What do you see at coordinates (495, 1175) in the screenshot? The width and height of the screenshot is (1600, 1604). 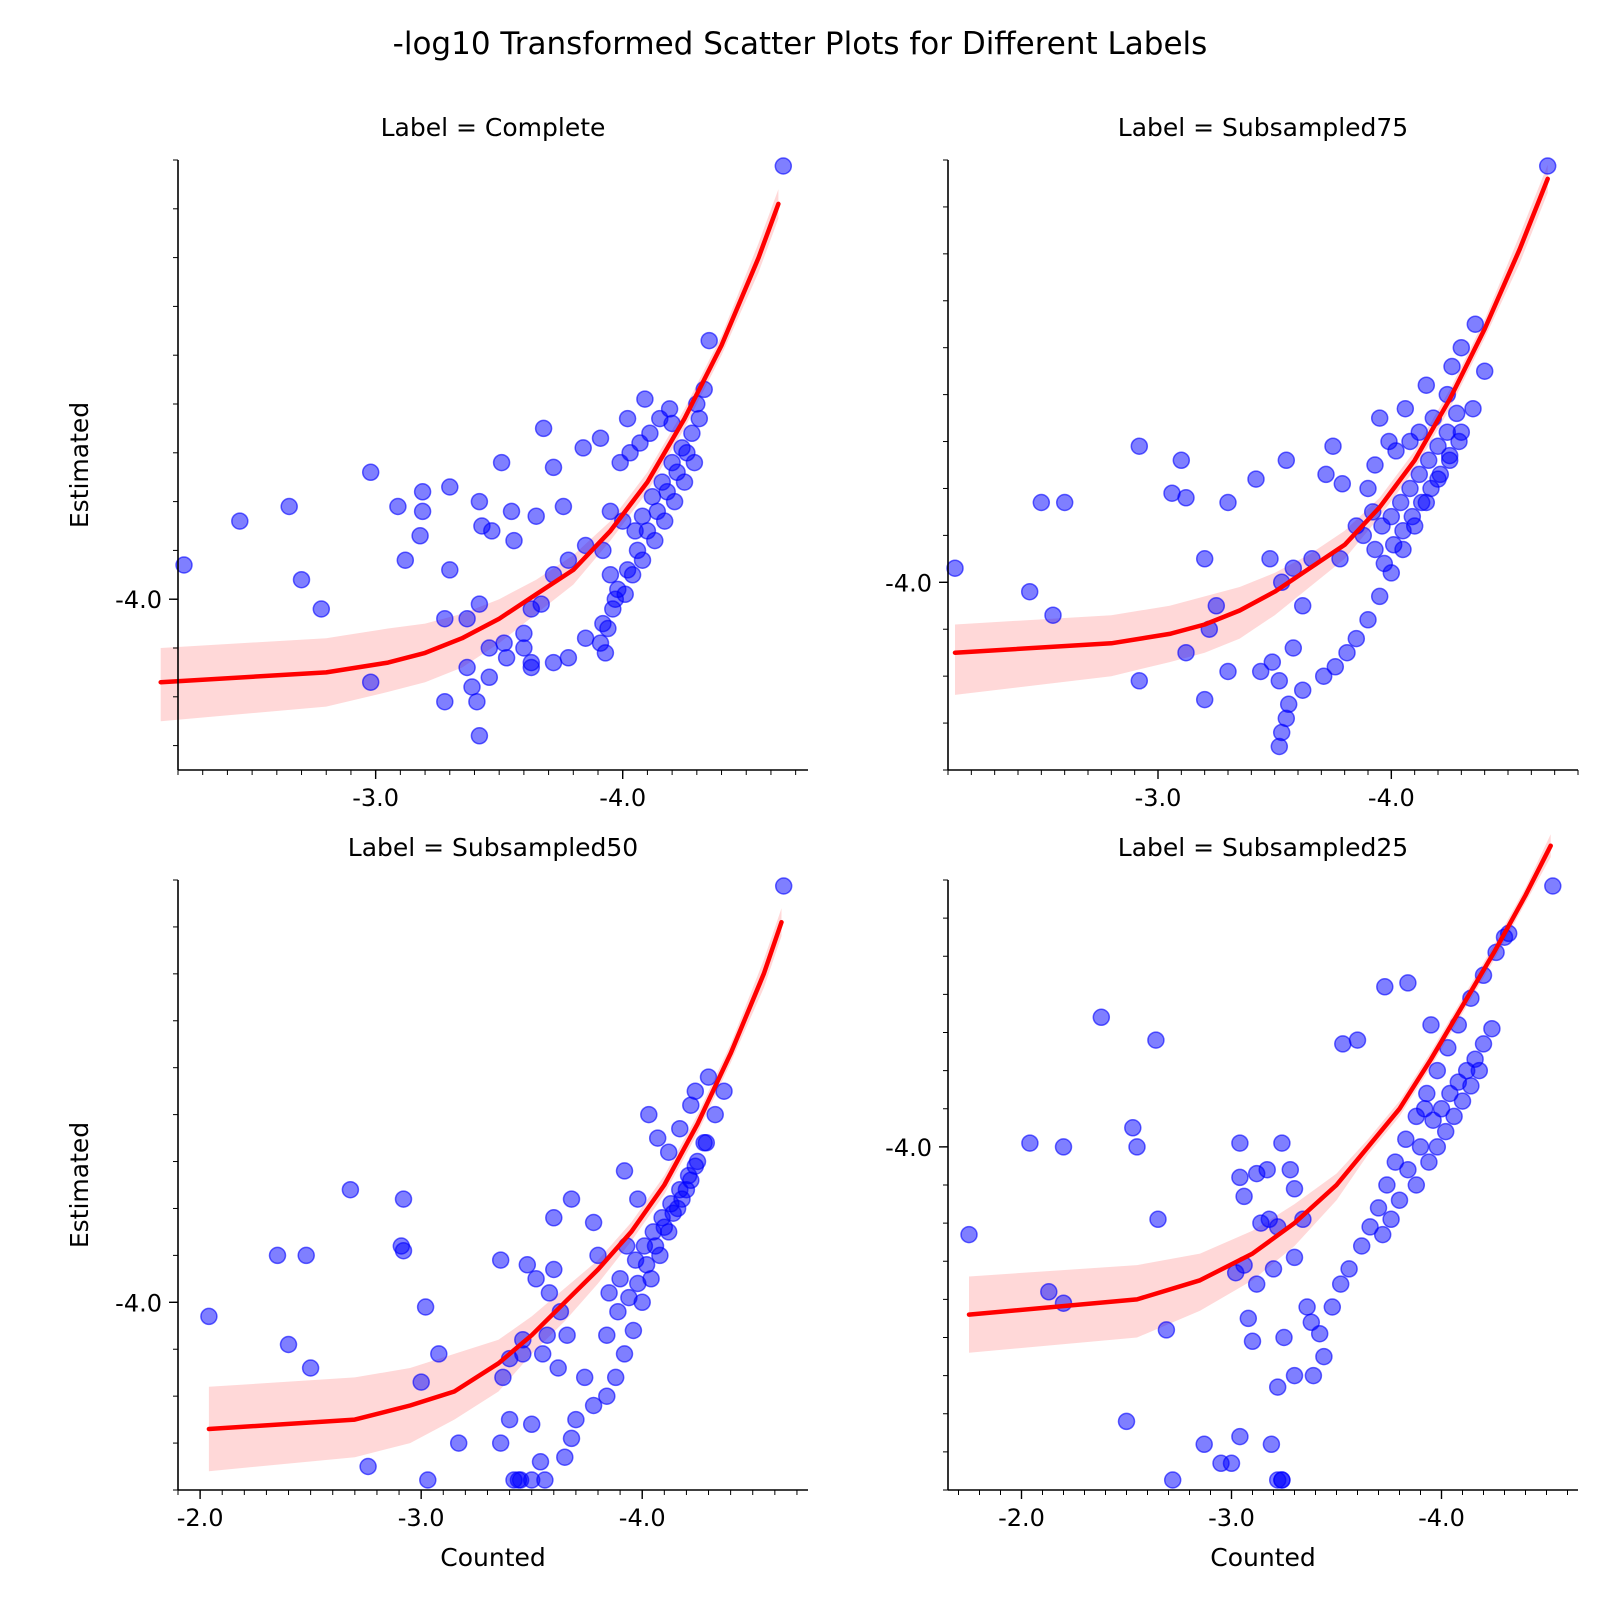 I see `fit-line` at bounding box center [495, 1175].